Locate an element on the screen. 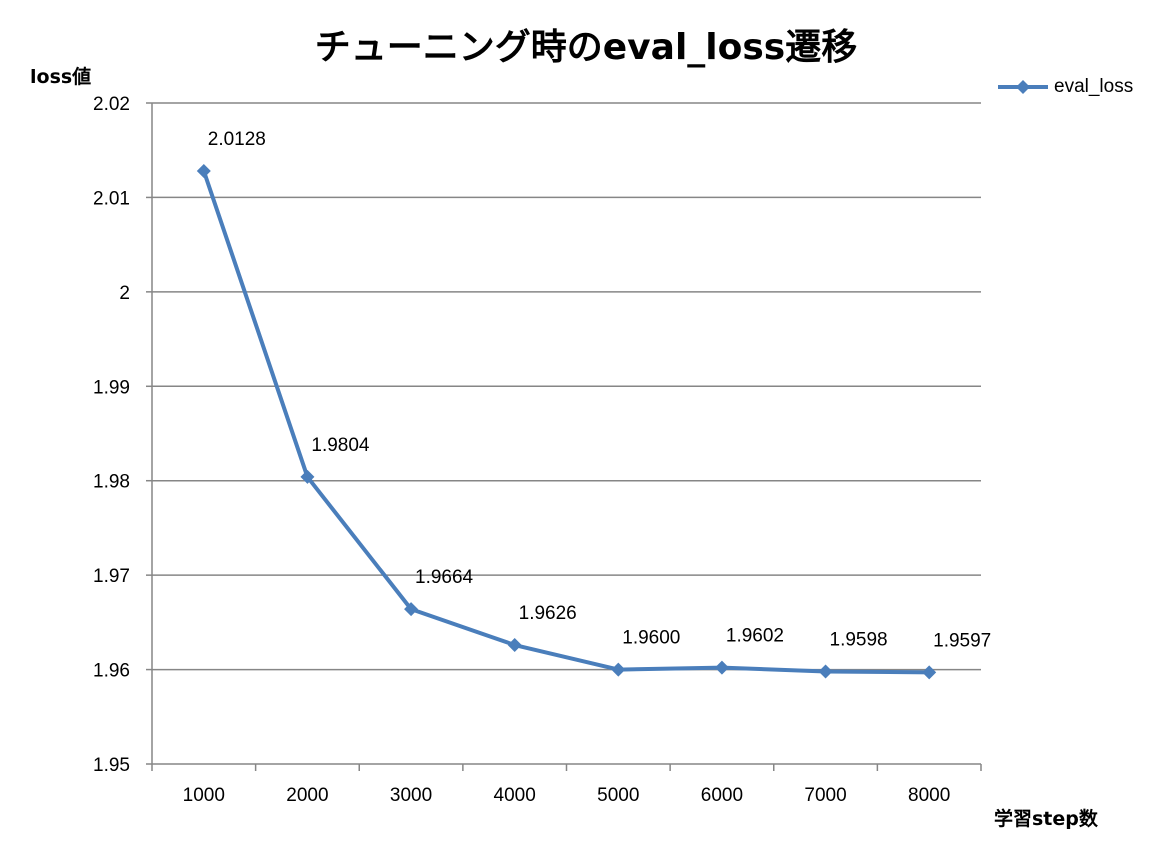  data-label: 1.9597 is located at coordinates (962, 640).